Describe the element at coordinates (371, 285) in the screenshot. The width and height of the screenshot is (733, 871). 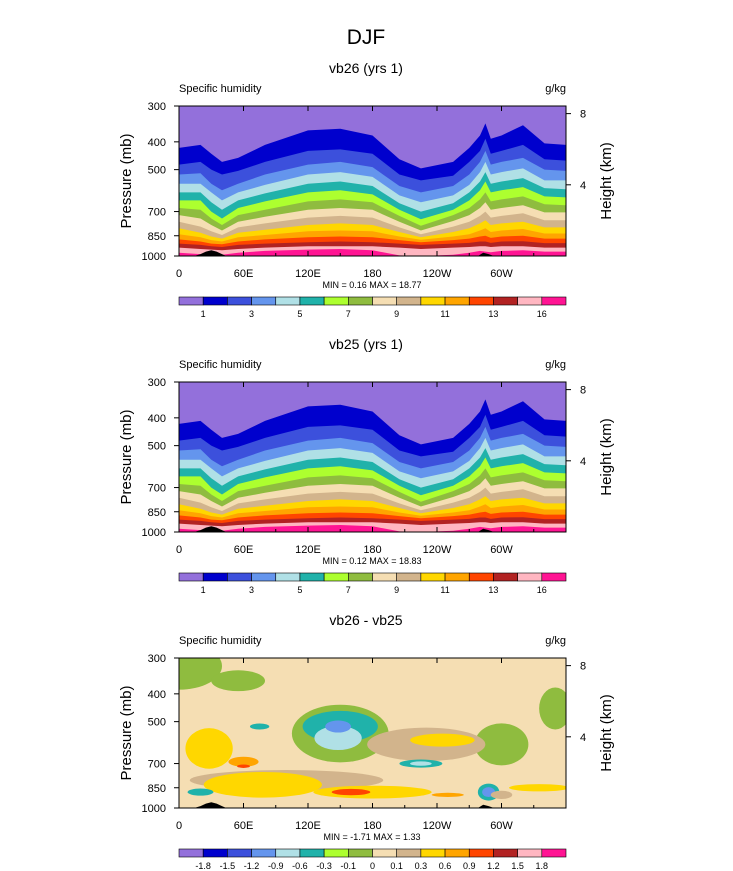
I see `min-max-stats: MIN = 0.16 MAX = 18.77` at that location.